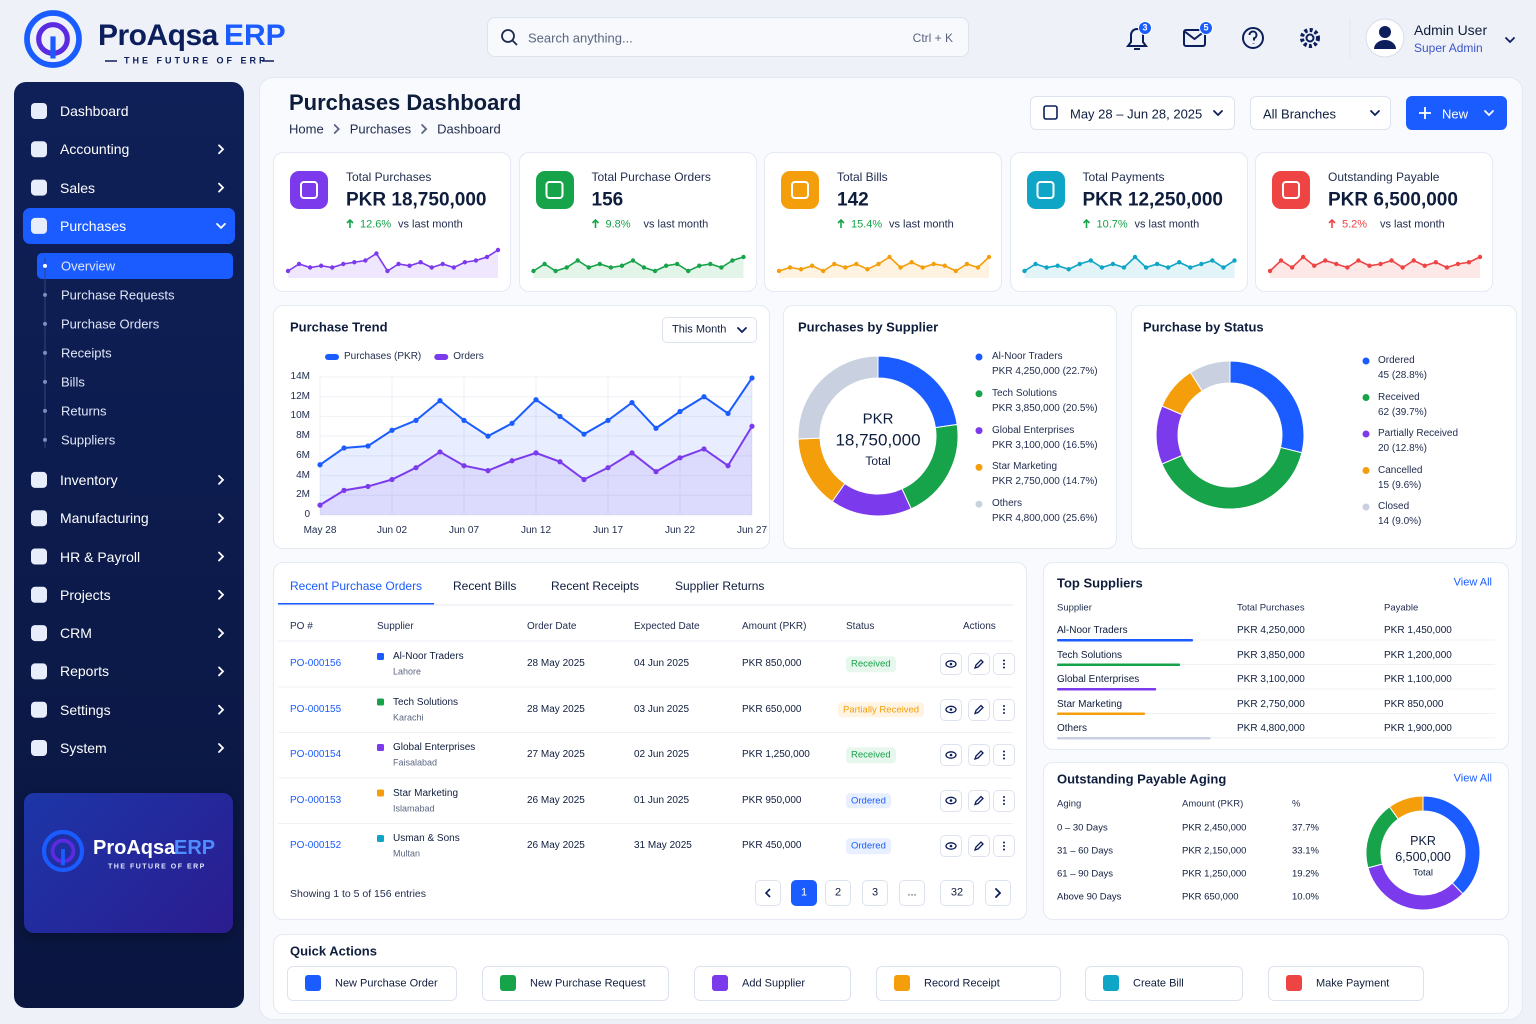  I want to click on date-picker, so click(1132, 113).